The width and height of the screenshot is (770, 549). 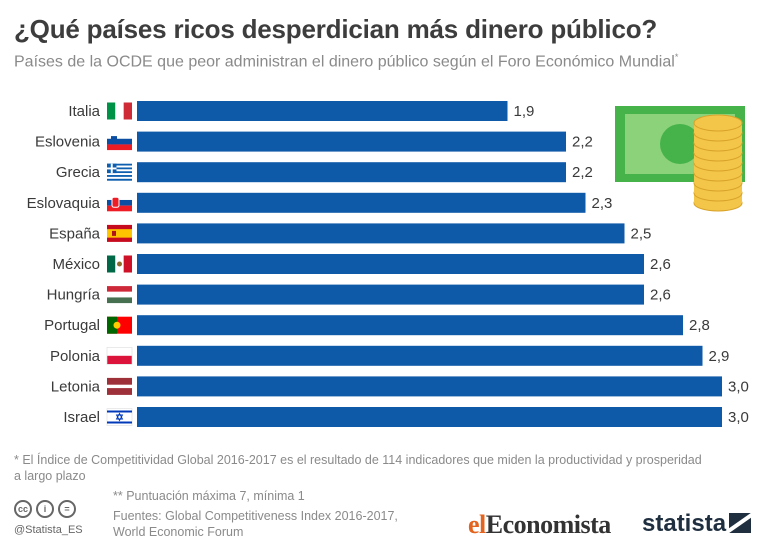 What do you see at coordinates (676, 57) in the screenshot?
I see `subtitle-mark: *` at bounding box center [676, 57].